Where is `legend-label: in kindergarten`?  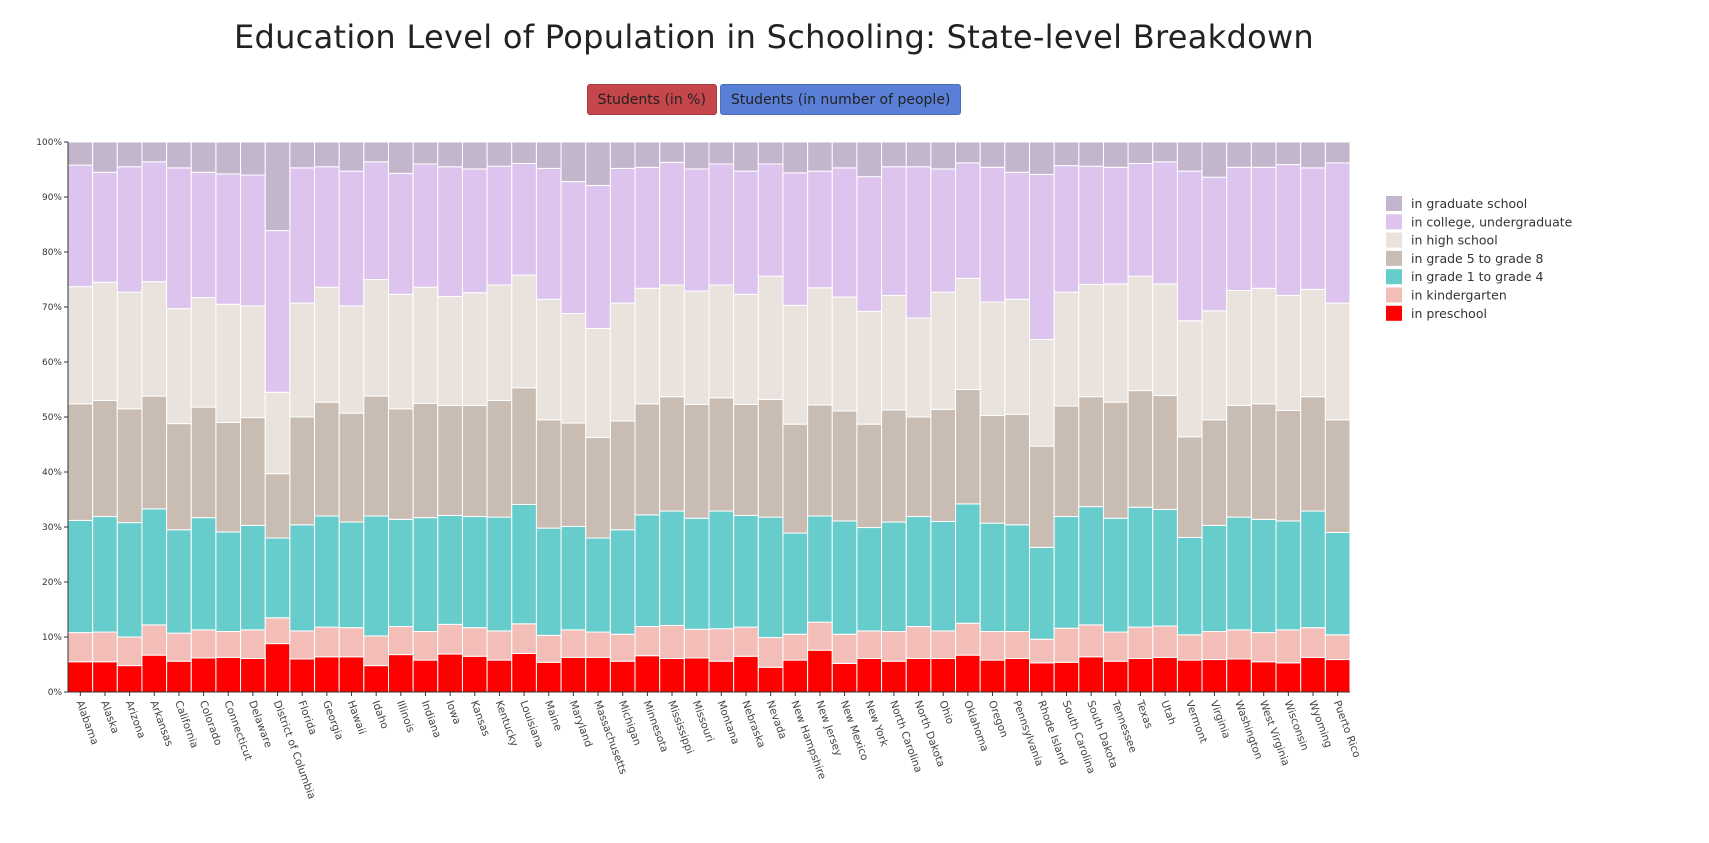 legend-label: in kindergarten is located at coordinates (1459, 295).